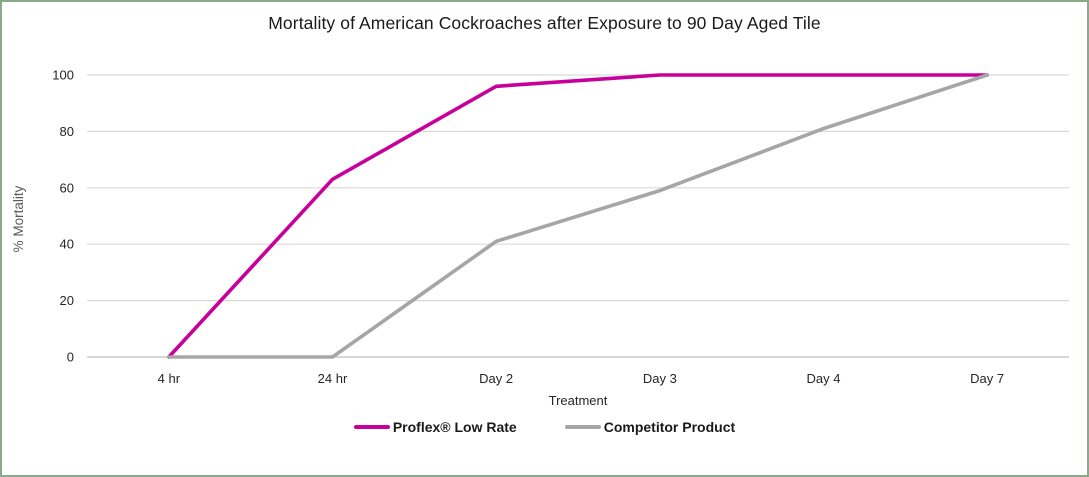 This screenshot has width=1089, height=477. I want to click on x-tick-label: Day 7, so click(987, 378).